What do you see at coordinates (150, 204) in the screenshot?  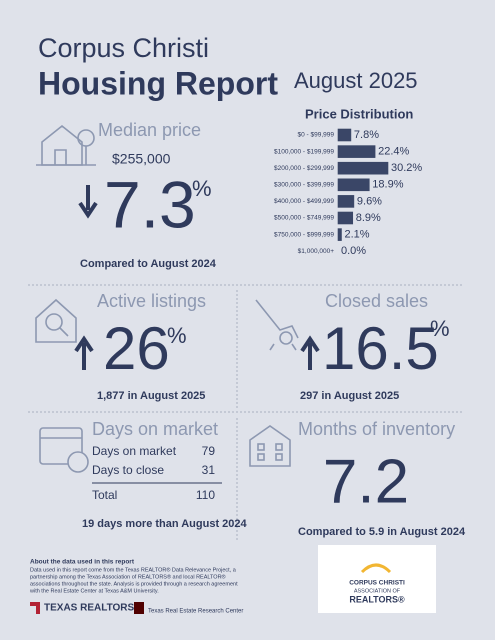 I see `change-value: 7.3` at bounding box center [150, 204].